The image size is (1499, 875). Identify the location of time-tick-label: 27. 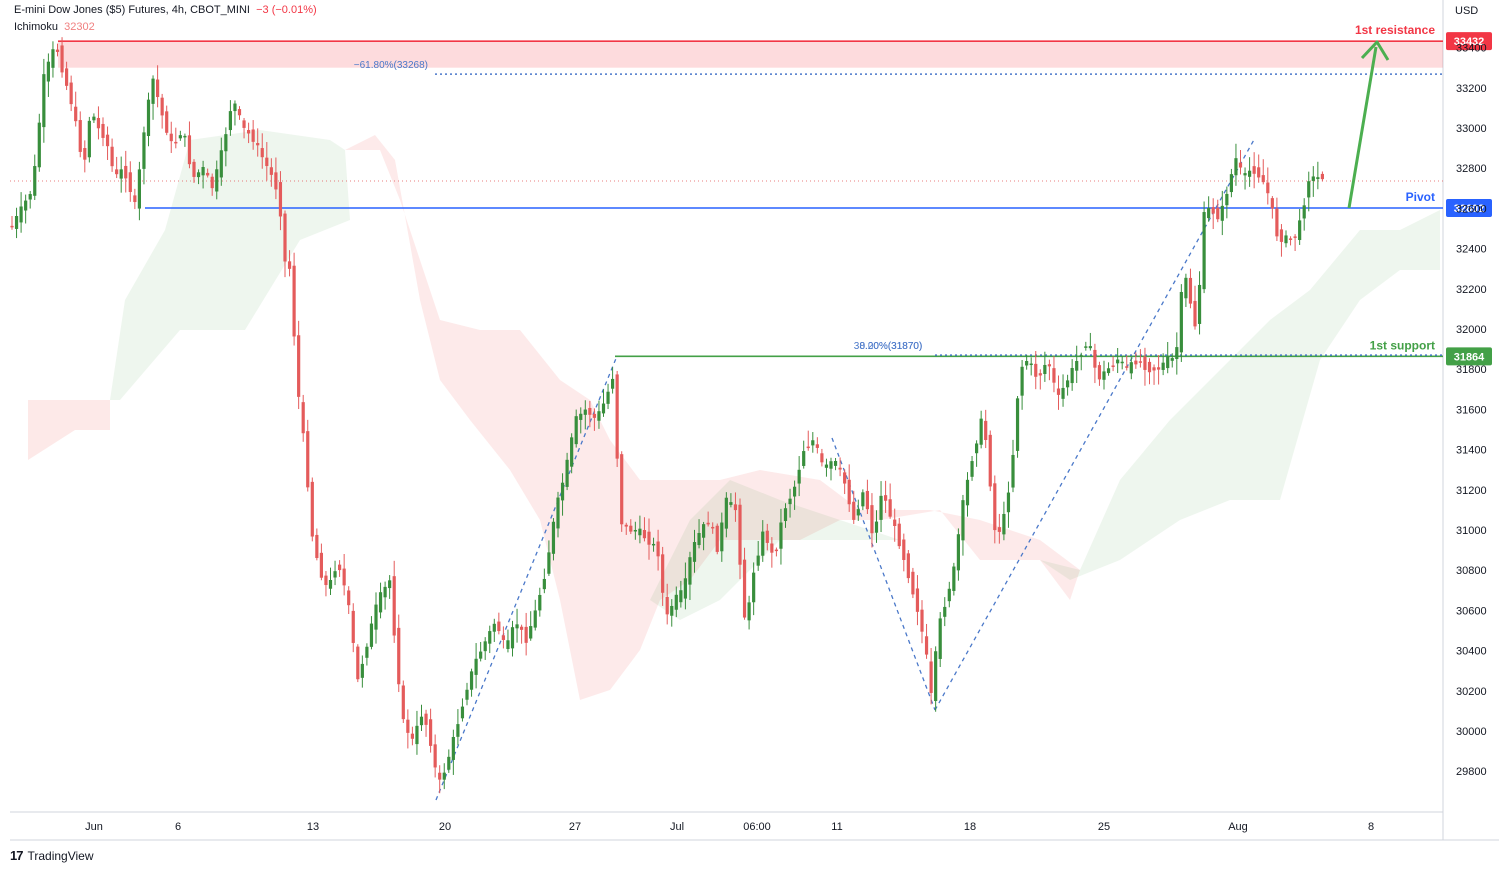
(575, 827).